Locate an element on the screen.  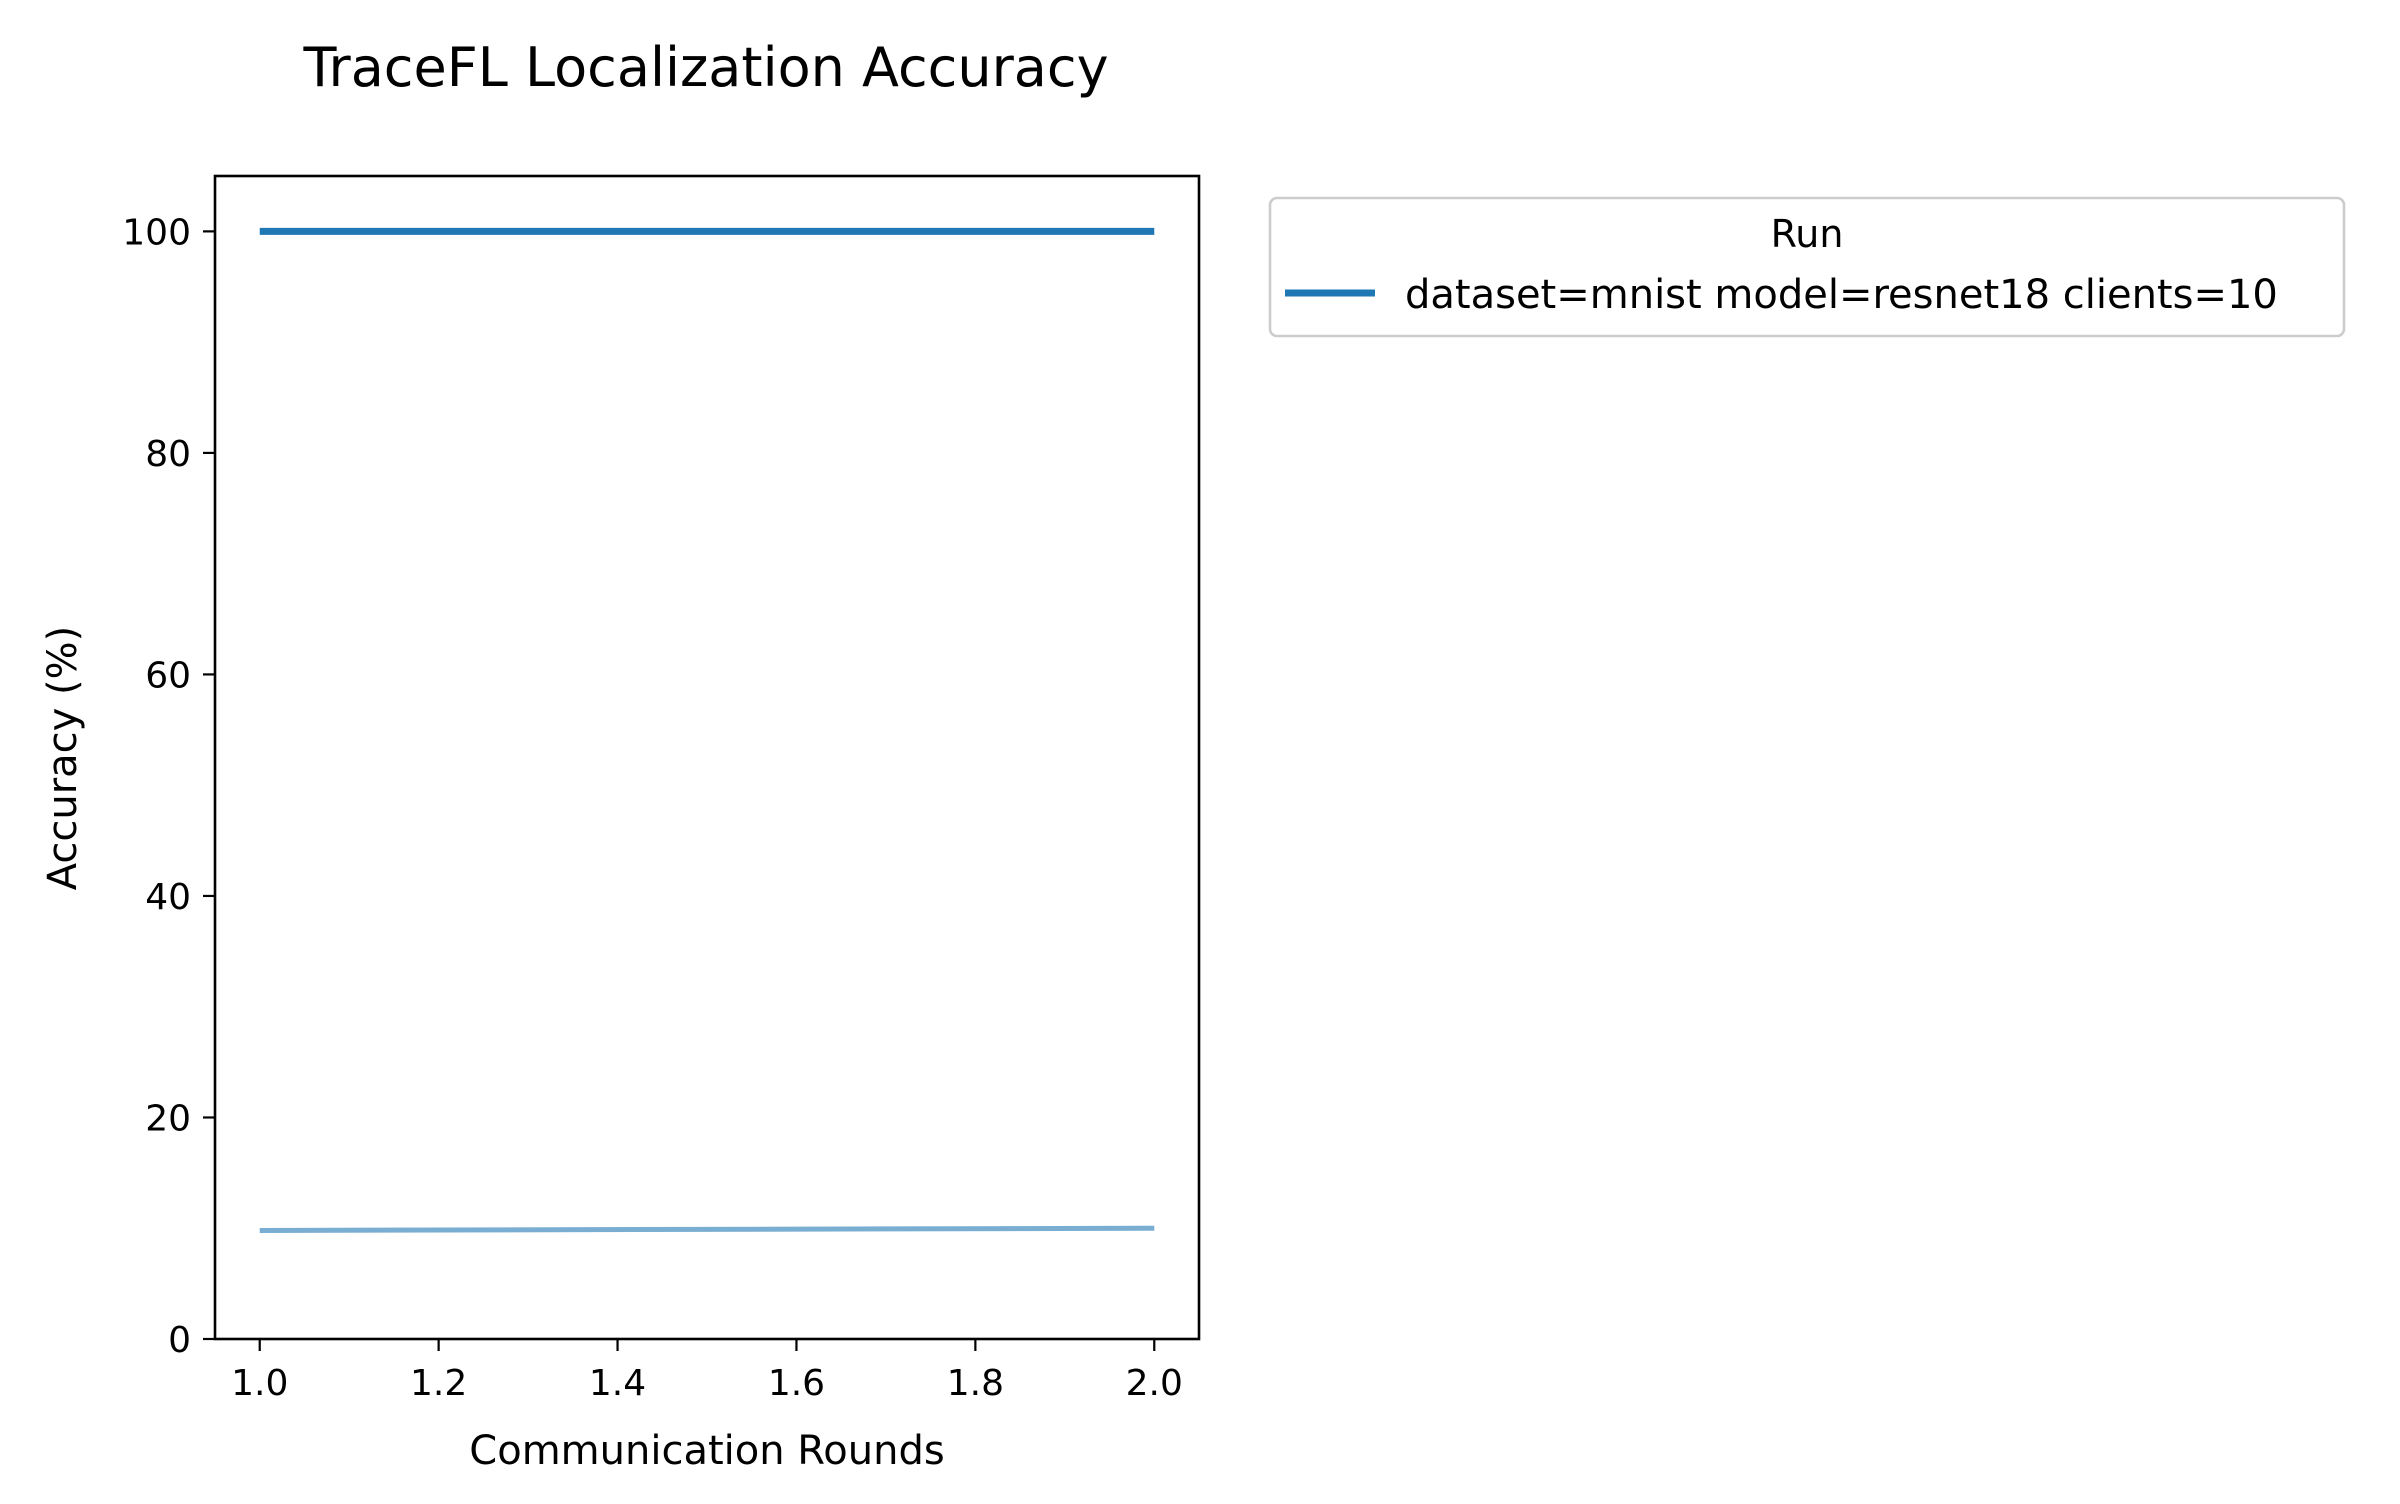
legend-entries: dataset=mnist model=resnet18 clients=10 is located at coordinates (1781, 295).